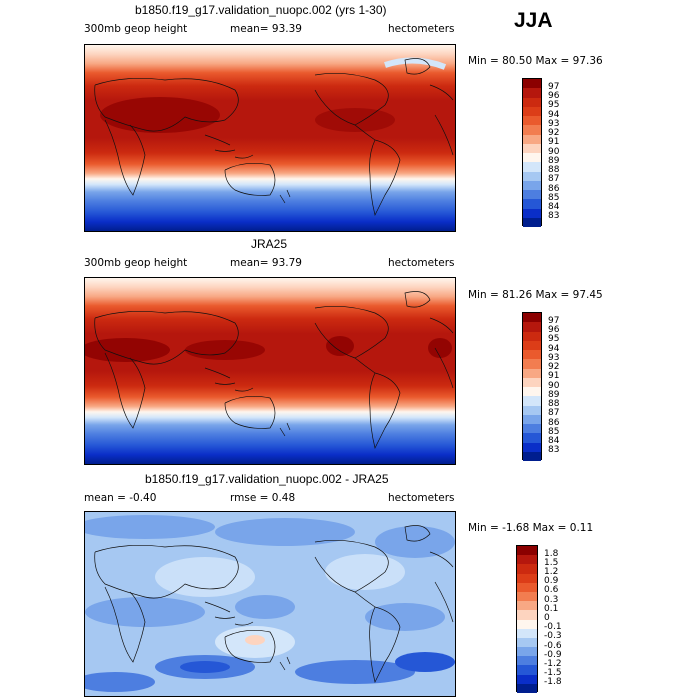 The width and height of the screenshot is (700, 700). What do you see at coordinates (553, 663) in the screenshot?
I see `colorbar-label: -1.2` at bounding box center [553, 663].